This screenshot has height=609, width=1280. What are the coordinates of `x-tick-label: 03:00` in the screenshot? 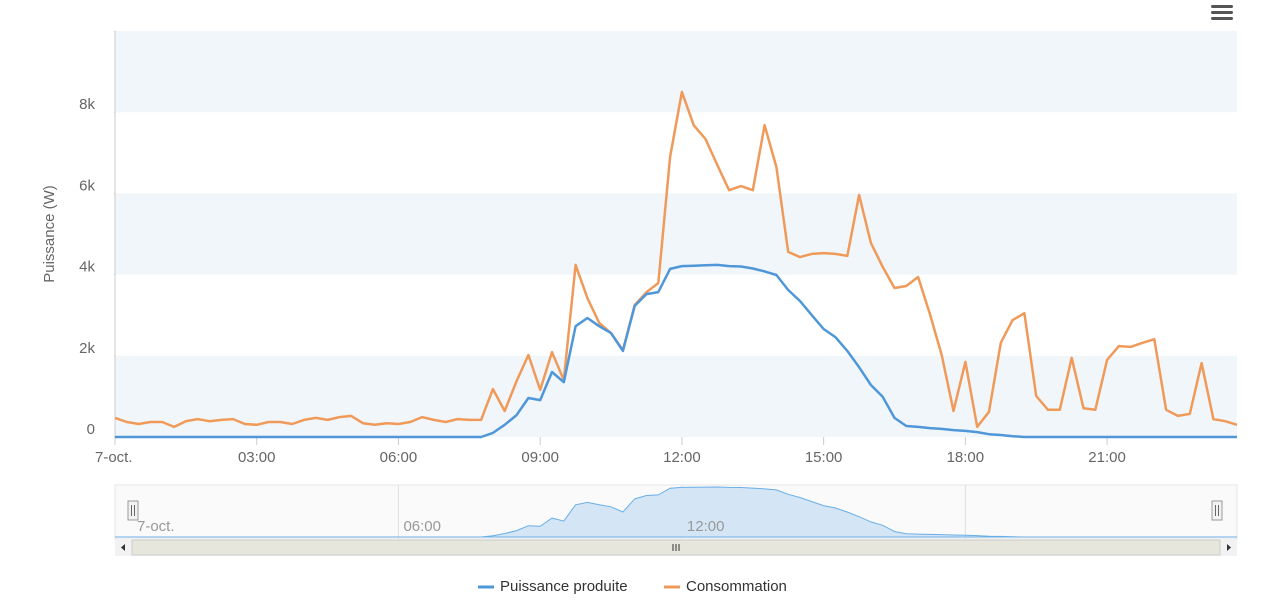 It's located at (257, 457).